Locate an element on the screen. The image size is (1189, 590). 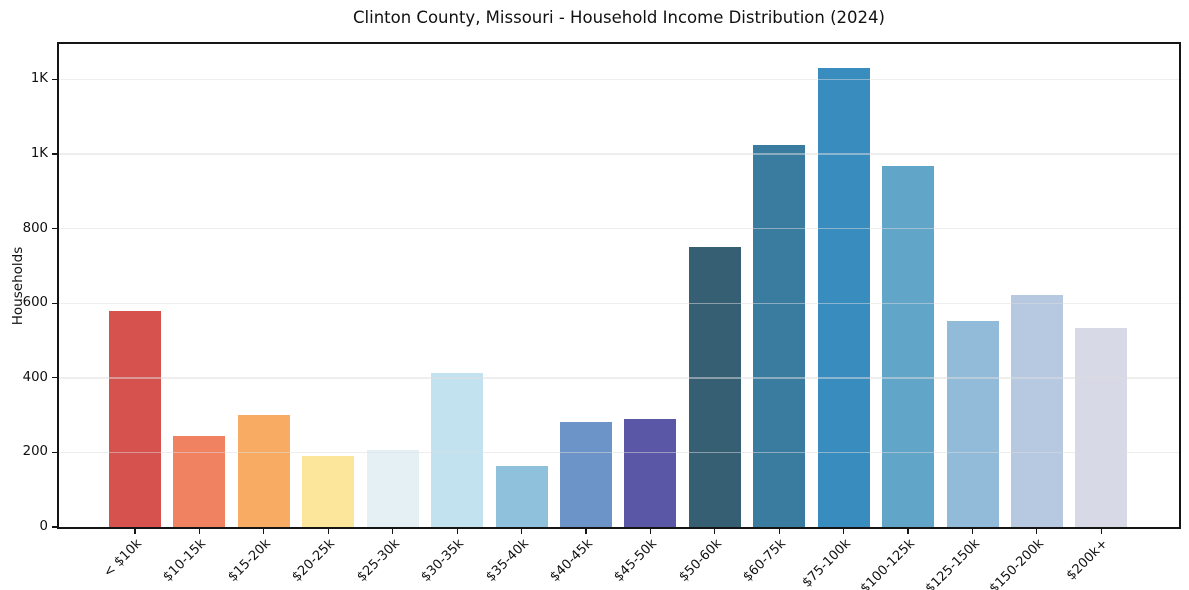
x-tick-label: $200k+ is located at coordinates (1088, 560).